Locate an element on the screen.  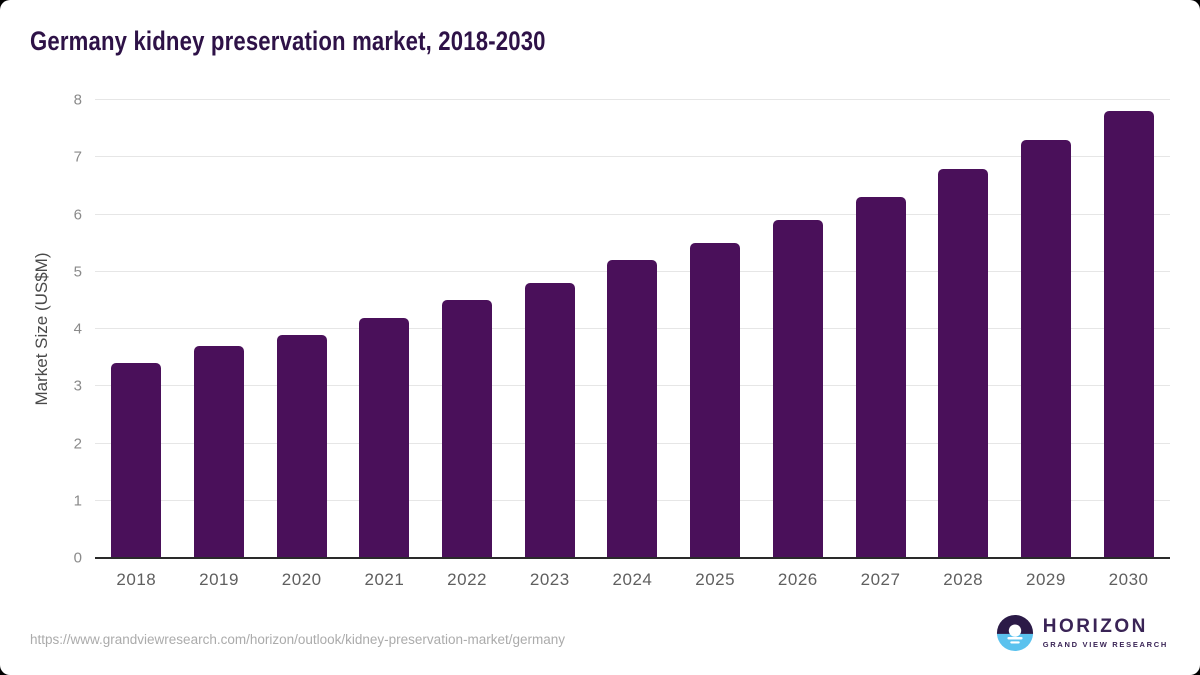
x-tick-label-2018: 2018 is located at coordinates (136, 579).